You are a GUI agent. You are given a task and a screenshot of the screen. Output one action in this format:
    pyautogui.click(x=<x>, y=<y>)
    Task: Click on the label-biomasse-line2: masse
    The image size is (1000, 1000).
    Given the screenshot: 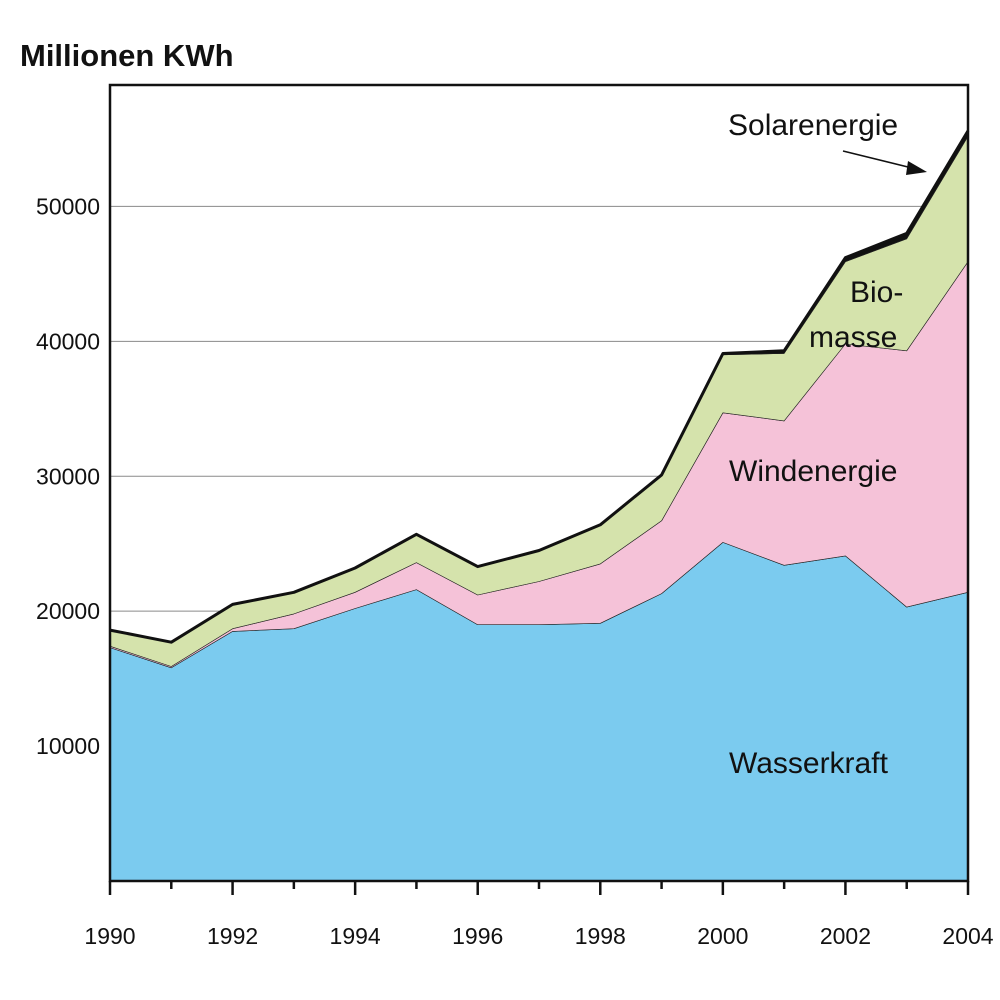 What is the action you would take?
    pyautogui.click(x=853, y=337)
    